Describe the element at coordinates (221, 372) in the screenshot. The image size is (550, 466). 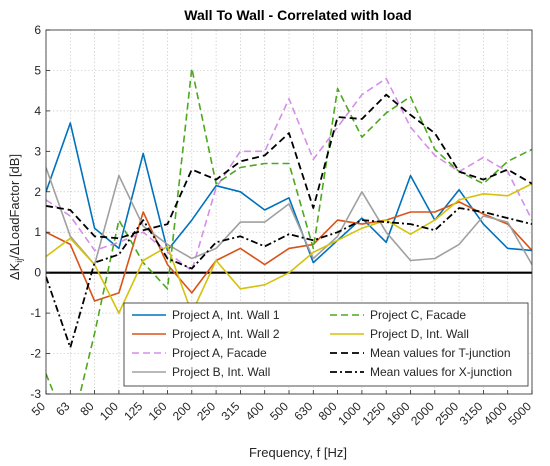
I see `legend-label: Project B, Int. Wall` at that location.